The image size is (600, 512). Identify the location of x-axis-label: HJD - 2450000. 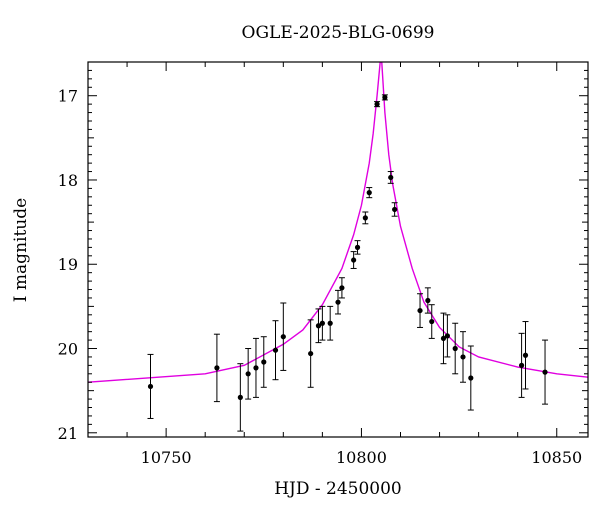
(338, 489).